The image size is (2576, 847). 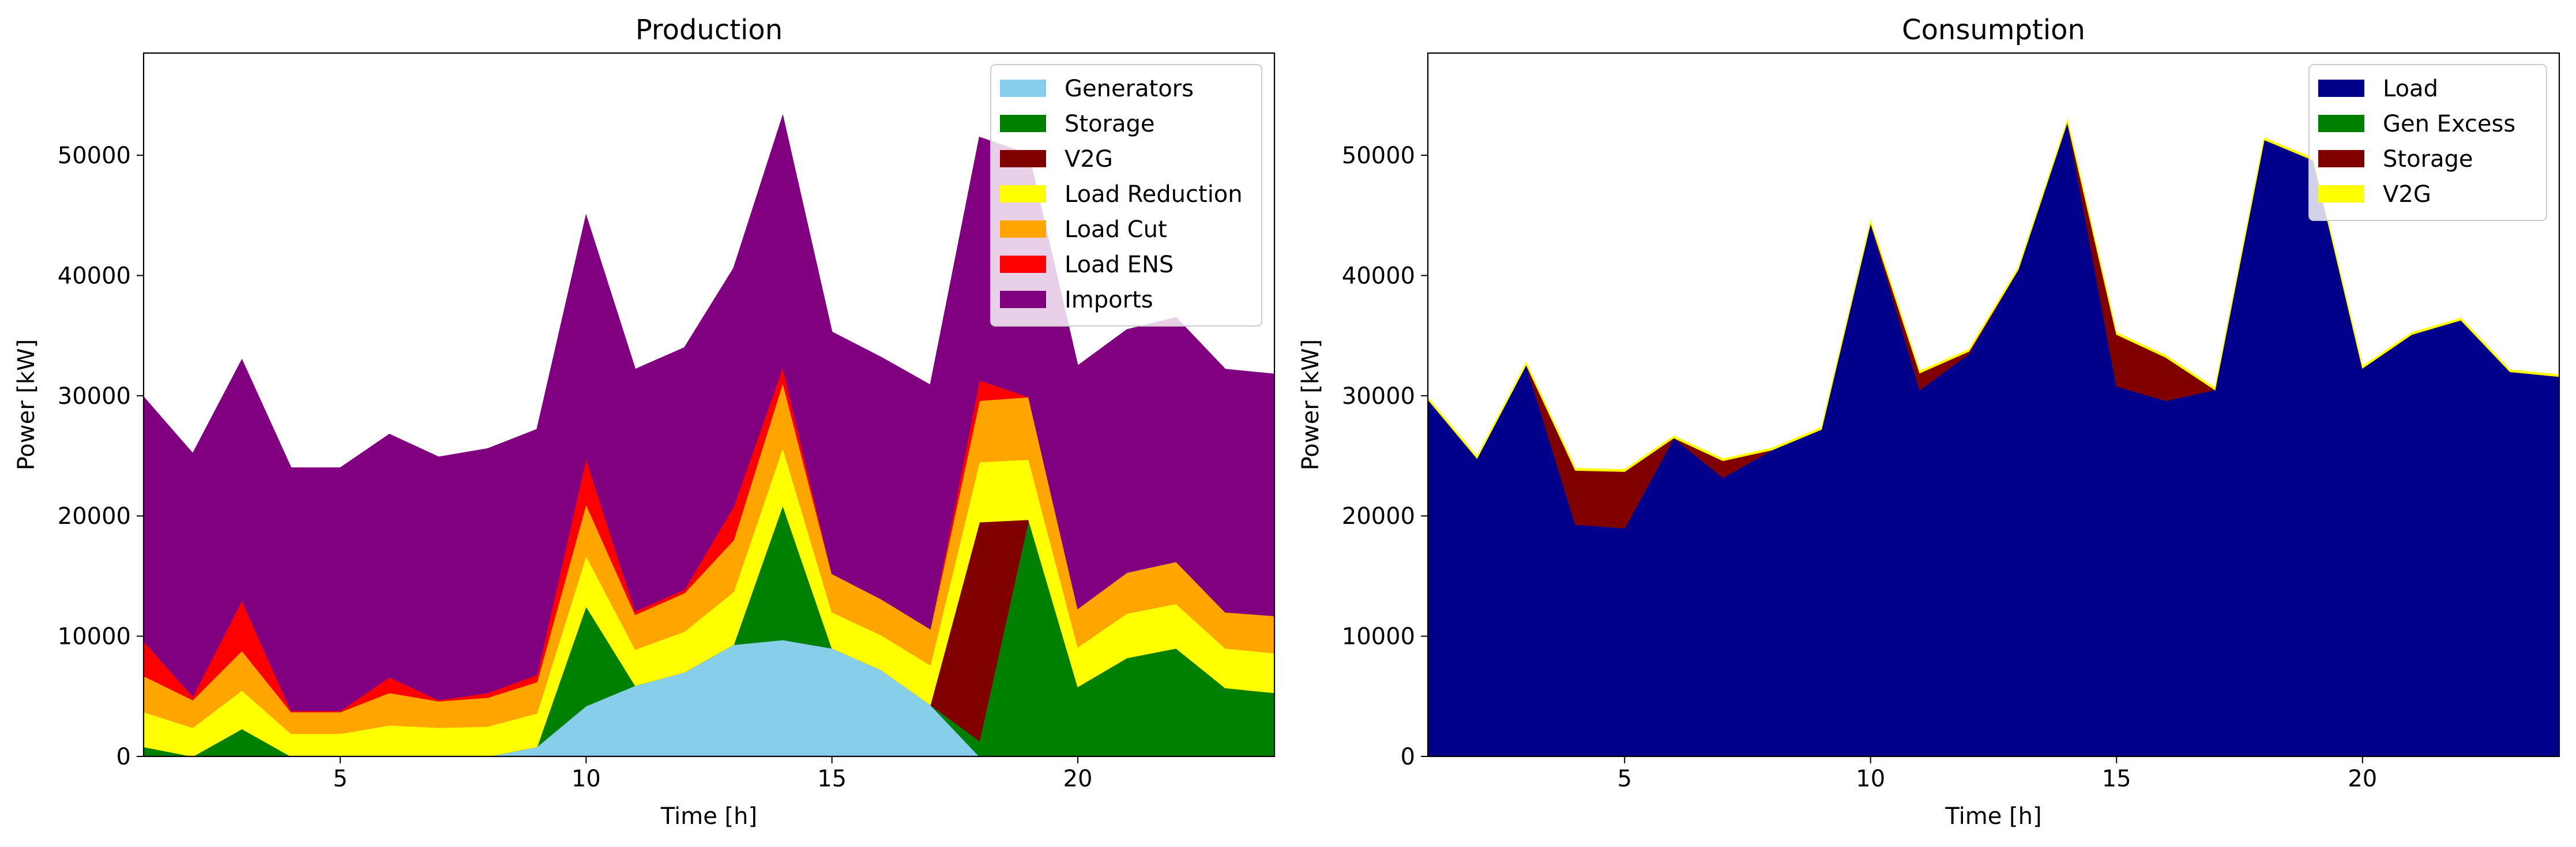 I want to click on legend-swatch-load-reduction, so click(x=1023, y=194).